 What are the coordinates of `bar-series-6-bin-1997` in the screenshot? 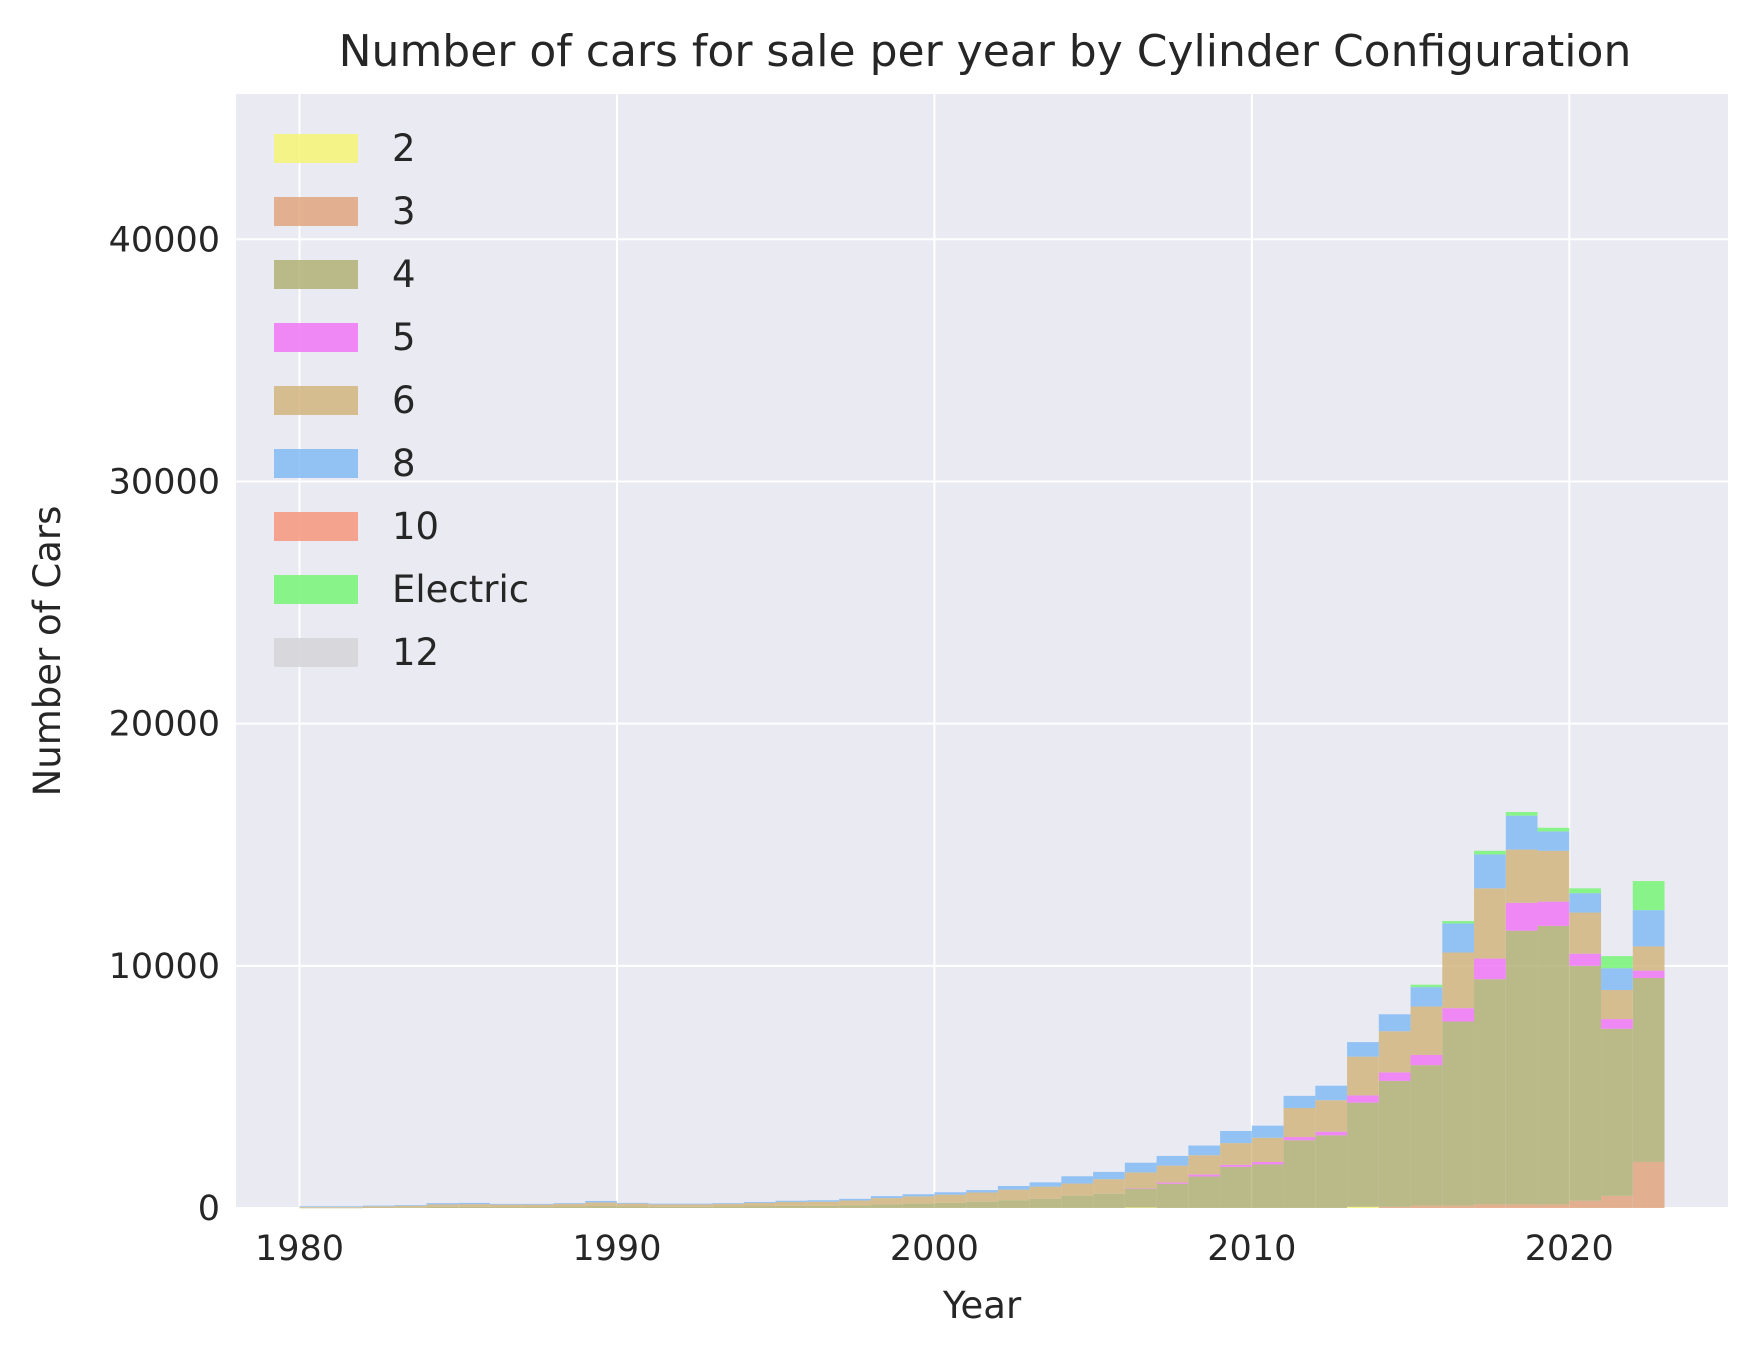 It's located at (855, 1203).